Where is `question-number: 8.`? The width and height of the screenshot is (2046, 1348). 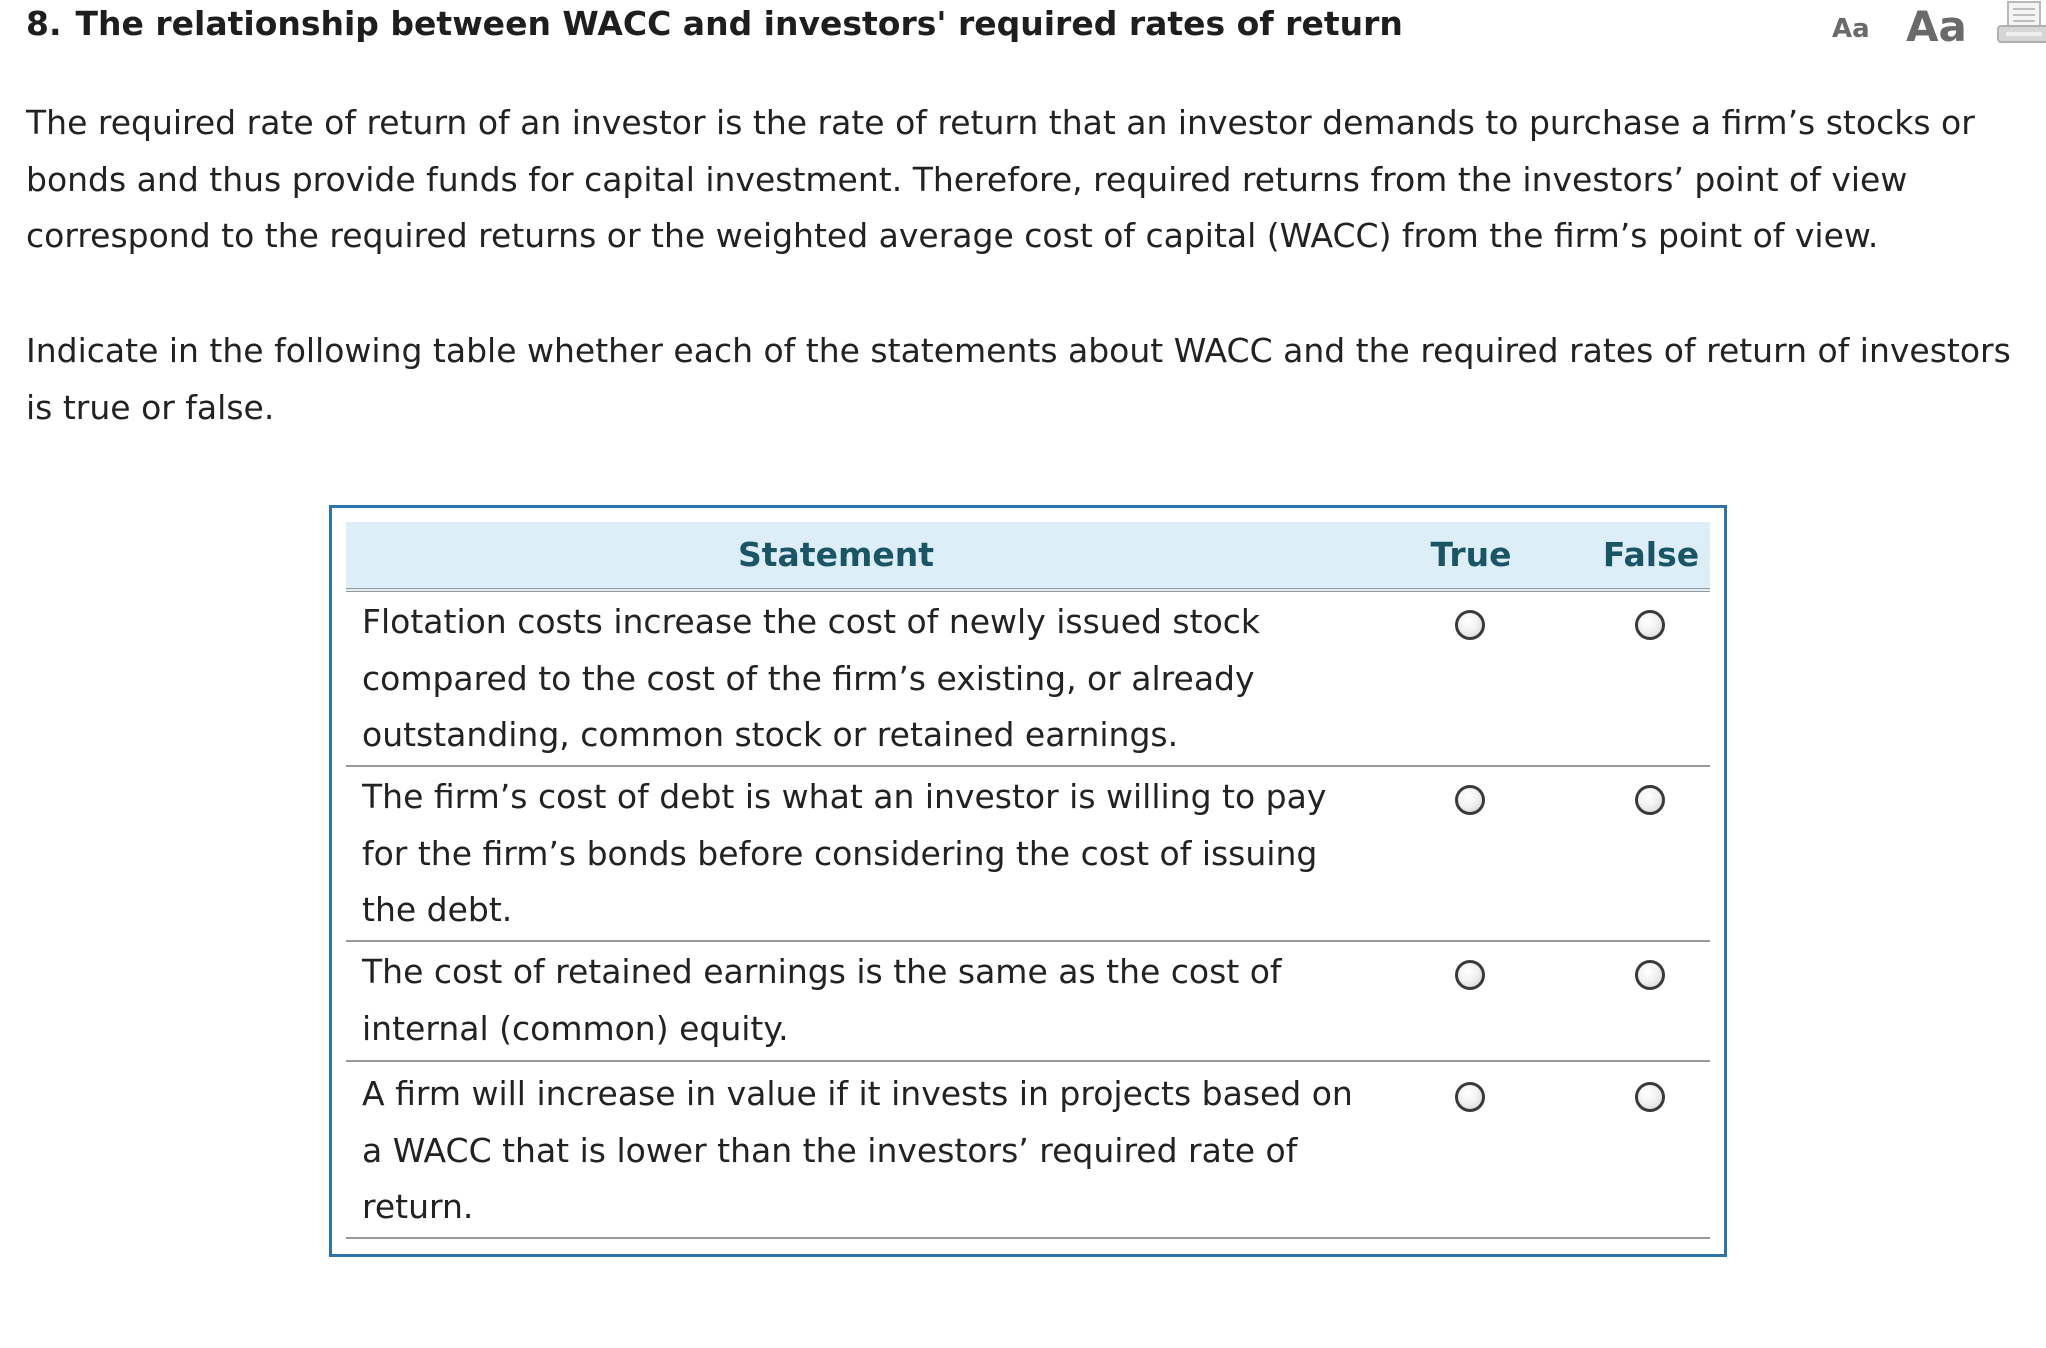 question-number: 8. is located at coordinates (44, 23).